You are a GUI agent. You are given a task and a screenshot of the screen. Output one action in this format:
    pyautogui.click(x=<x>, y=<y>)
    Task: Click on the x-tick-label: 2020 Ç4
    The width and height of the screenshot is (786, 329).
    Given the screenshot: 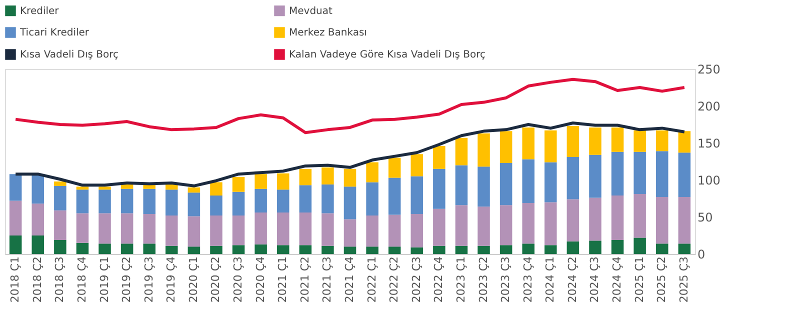 What is the action you would take?
    pyautogui.click(x=260, y=279)
    